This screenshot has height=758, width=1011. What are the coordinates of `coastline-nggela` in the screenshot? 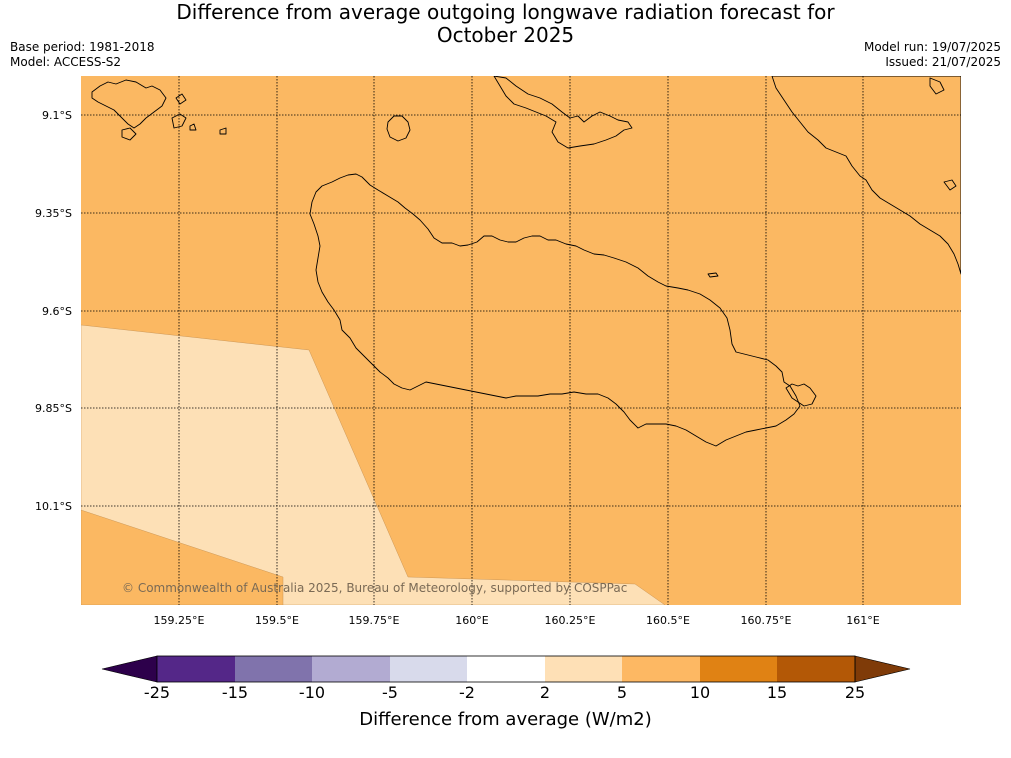 It's located at (563, 112).